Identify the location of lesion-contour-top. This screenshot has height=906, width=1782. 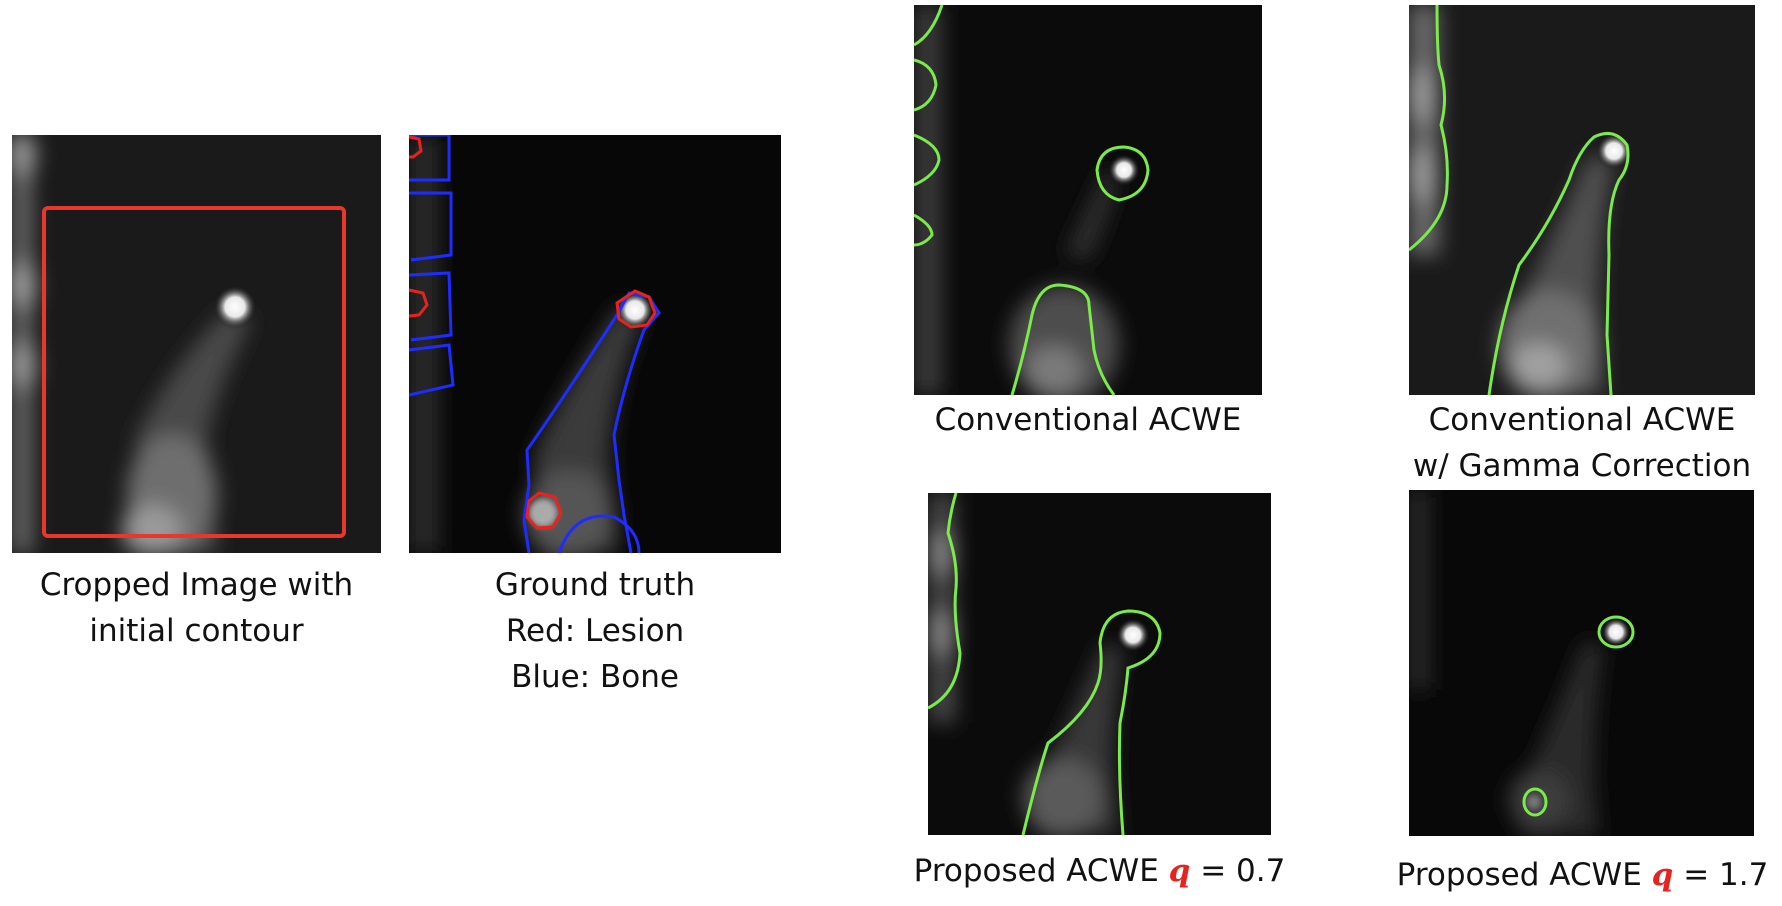
(636, 309).